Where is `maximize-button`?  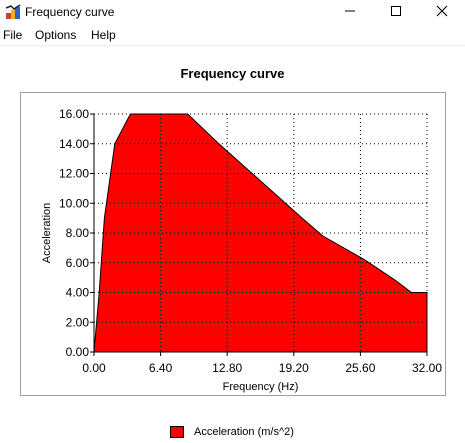 maximize-button is located at coordinates (396, 11).